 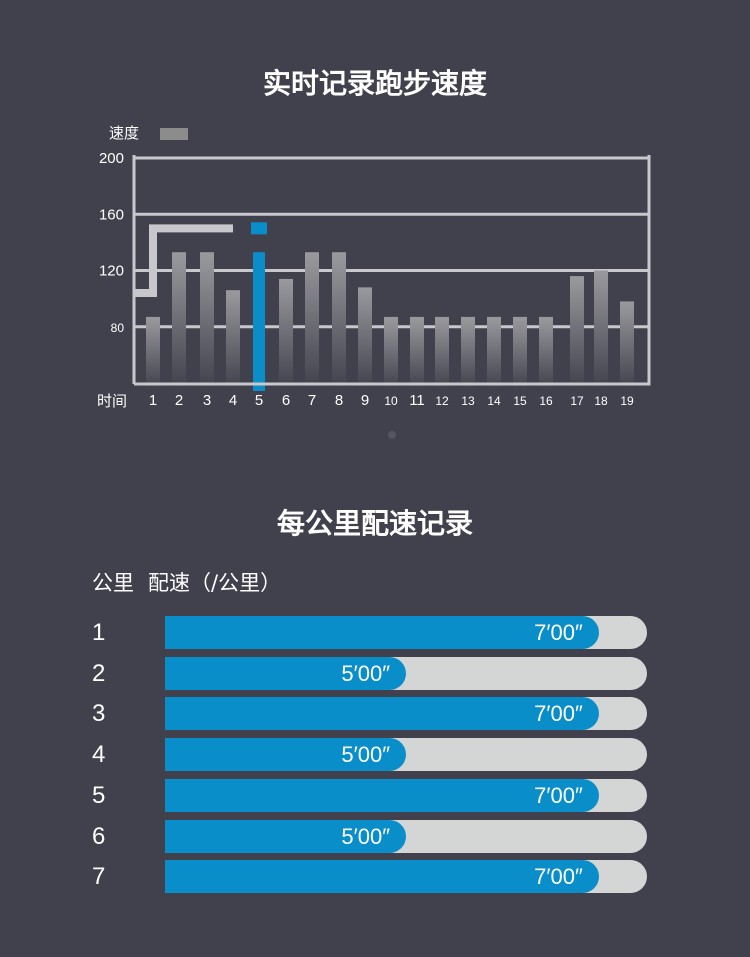 I want to click on pace-km-number: 1, so click(x=99, y=632).